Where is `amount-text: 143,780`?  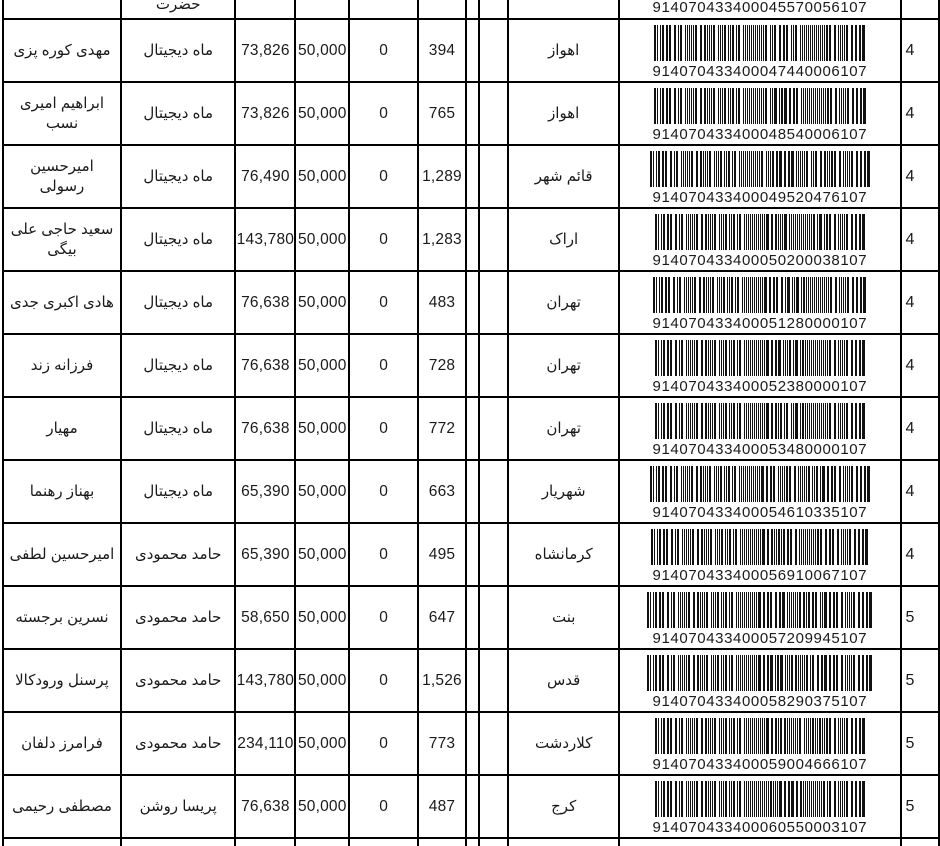 amount-text: 143,780 is located at coordinates (265, 680).